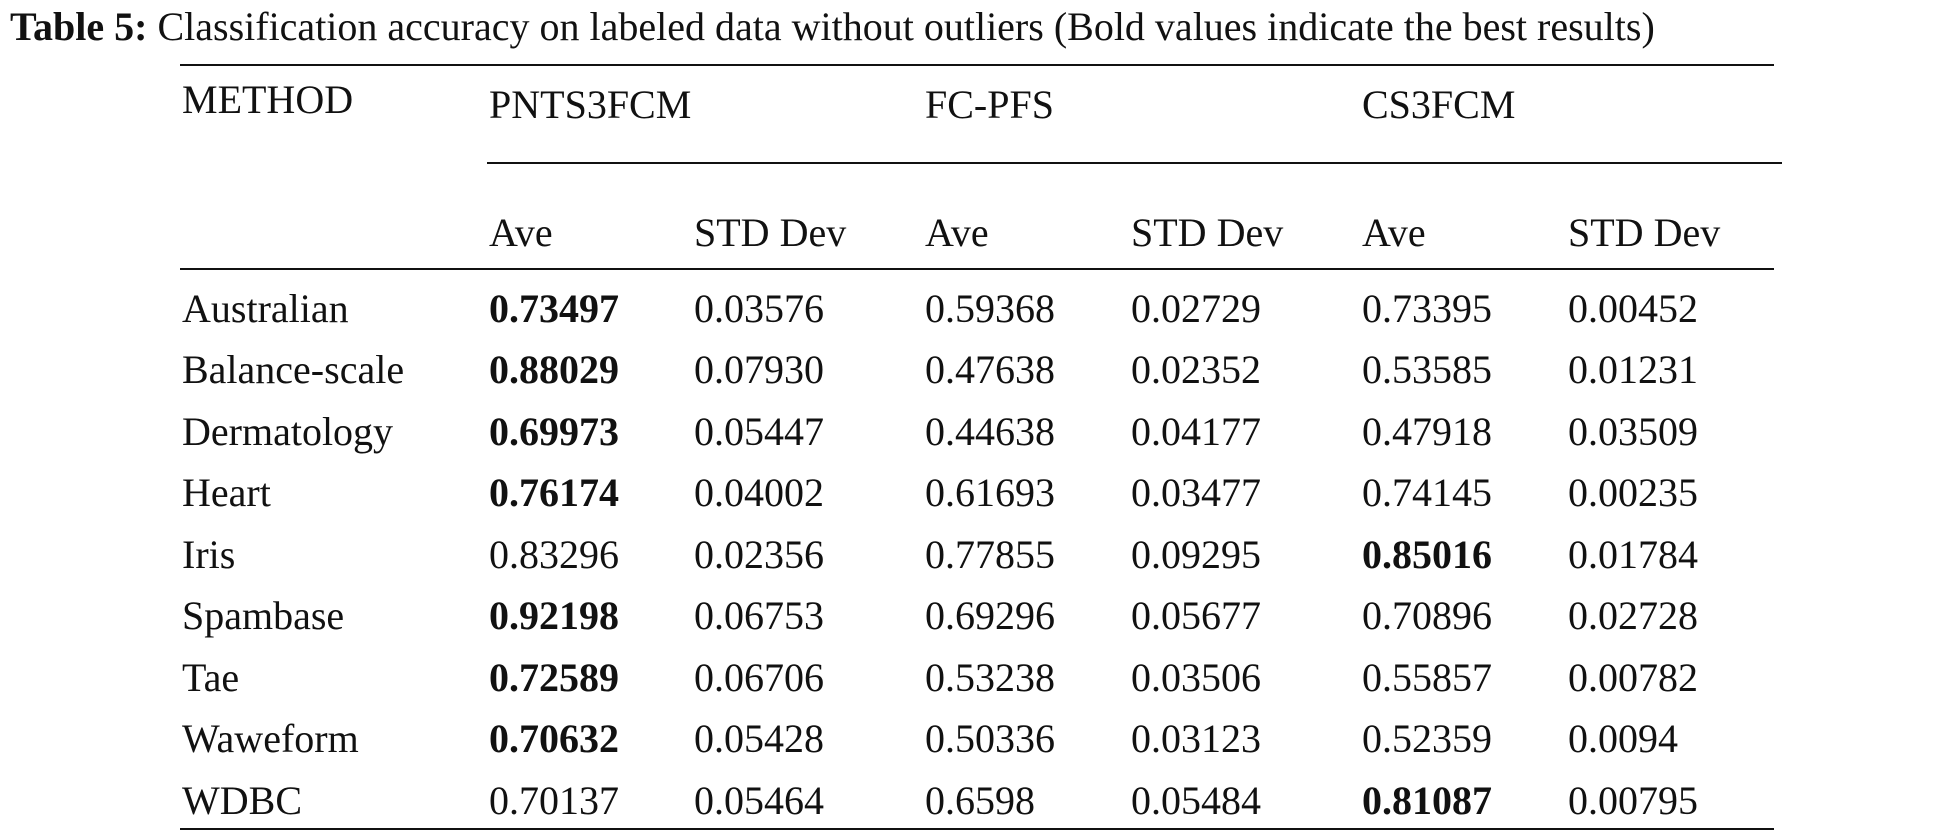 The height and width of the screenshot is (837, 1954). Describe the element at coordinates (990, 369) in the screenshot. I see `table-cell: 0.47638` at that location.